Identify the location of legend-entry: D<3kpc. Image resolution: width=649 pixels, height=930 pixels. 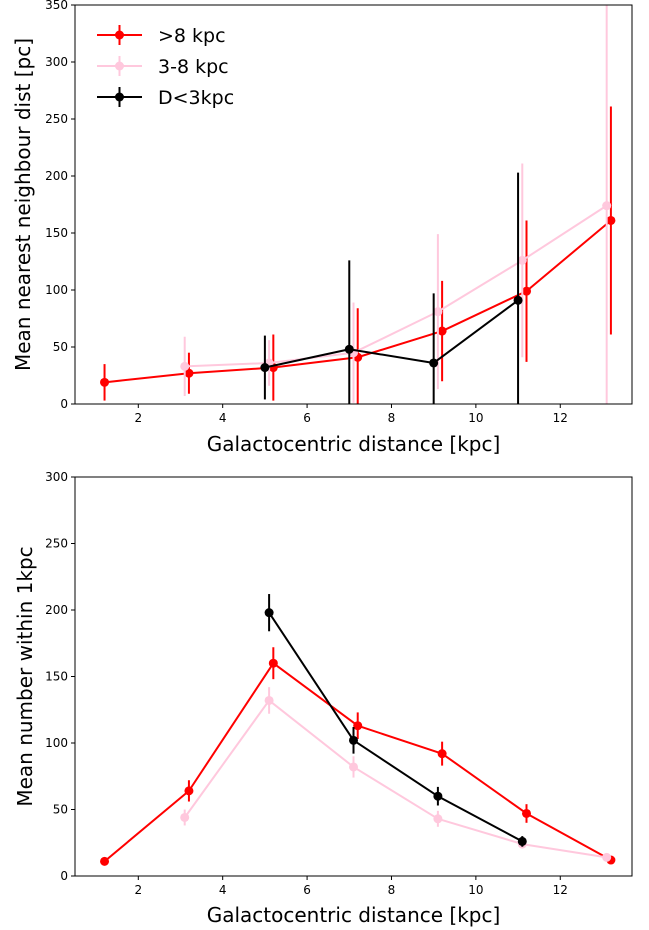
(165, 98).